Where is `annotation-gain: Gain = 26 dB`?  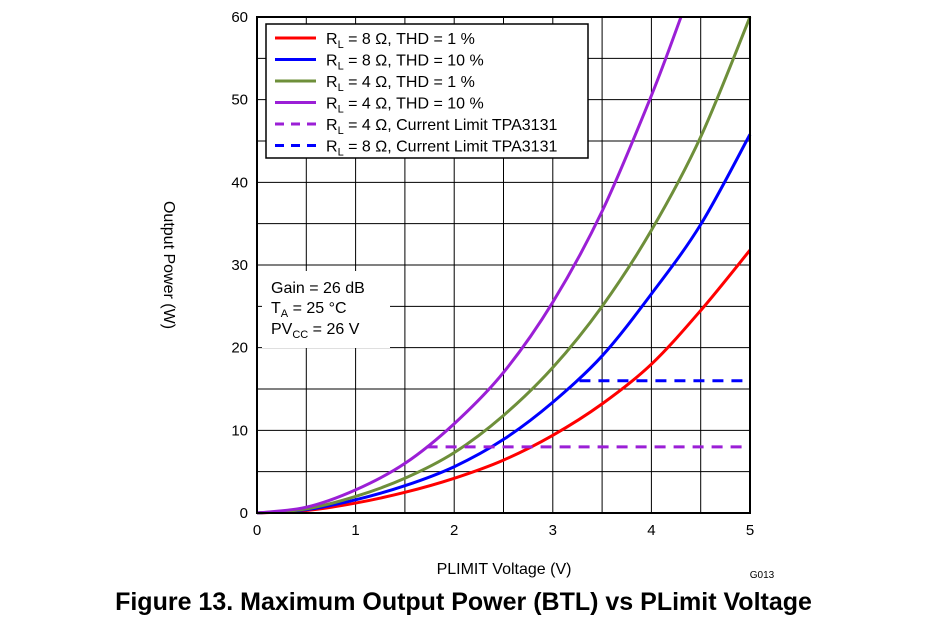
annotation-gain: Gain = 26 dB is located at coordinates (318, 288).